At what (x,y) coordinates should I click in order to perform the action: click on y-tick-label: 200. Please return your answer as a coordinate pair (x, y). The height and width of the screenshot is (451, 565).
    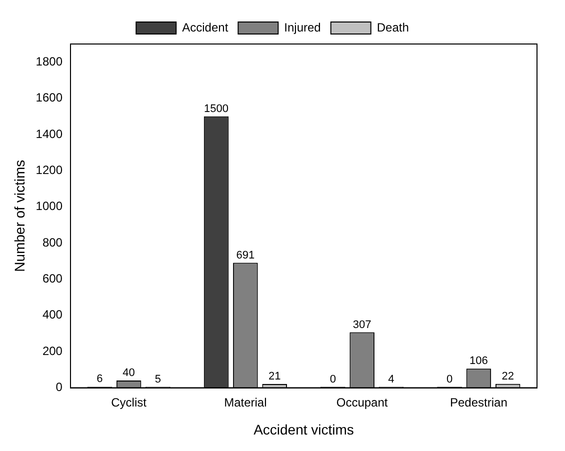
    Looking at the image, I should click on (52, 351).